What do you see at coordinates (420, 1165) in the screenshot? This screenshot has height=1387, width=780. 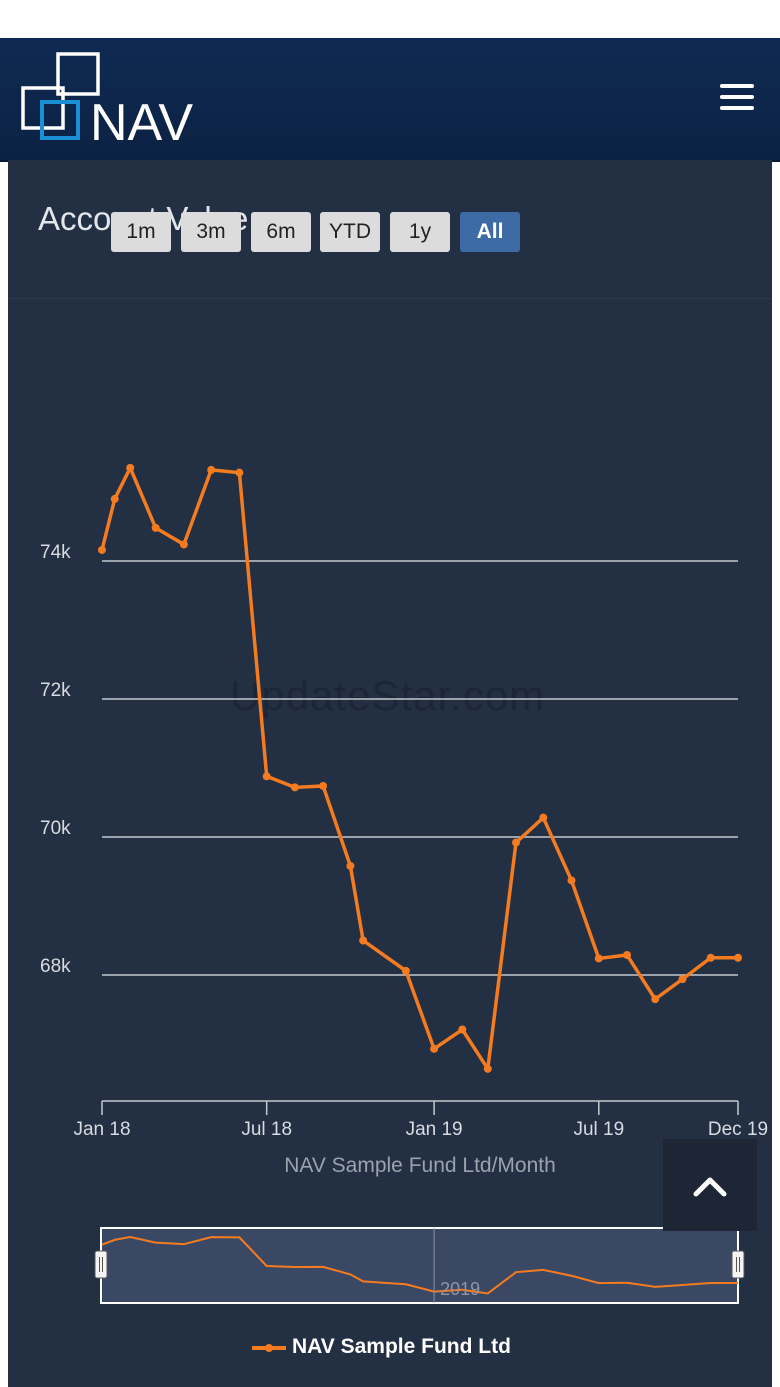 I see `x-axis-title: NAV Sample Fund Ltd/Month` at bounding box center [420, 1165].